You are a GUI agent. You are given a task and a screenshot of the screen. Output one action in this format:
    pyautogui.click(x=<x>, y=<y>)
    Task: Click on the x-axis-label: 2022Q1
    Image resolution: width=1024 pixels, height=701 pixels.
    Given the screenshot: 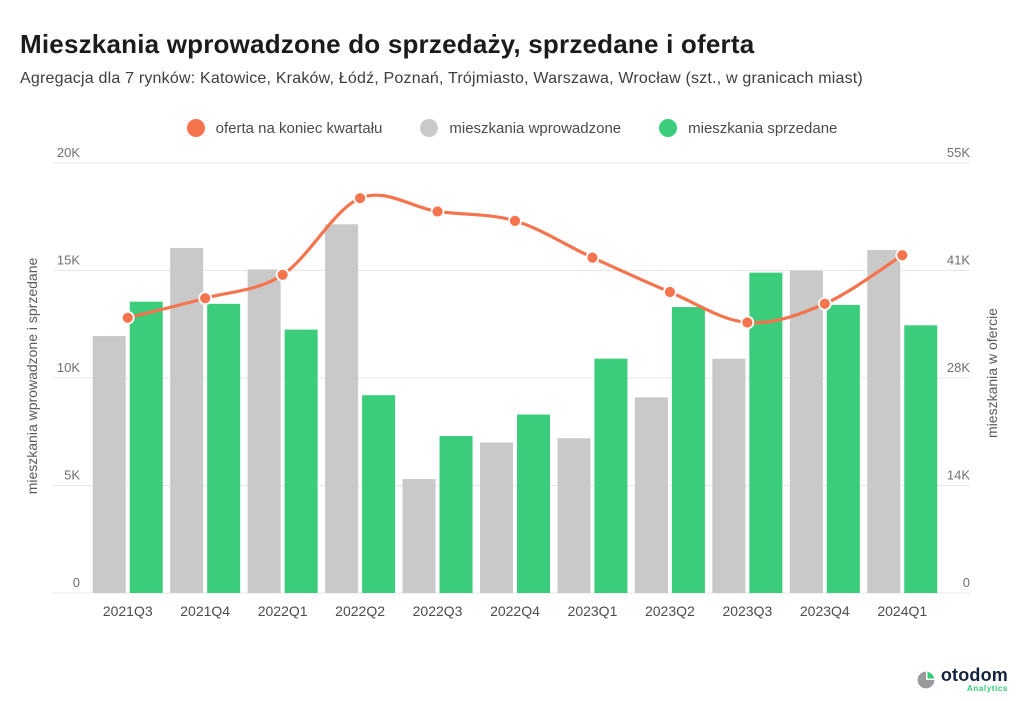 What is the action you would take?
    pyautogui.click(x=283, y=611)
    